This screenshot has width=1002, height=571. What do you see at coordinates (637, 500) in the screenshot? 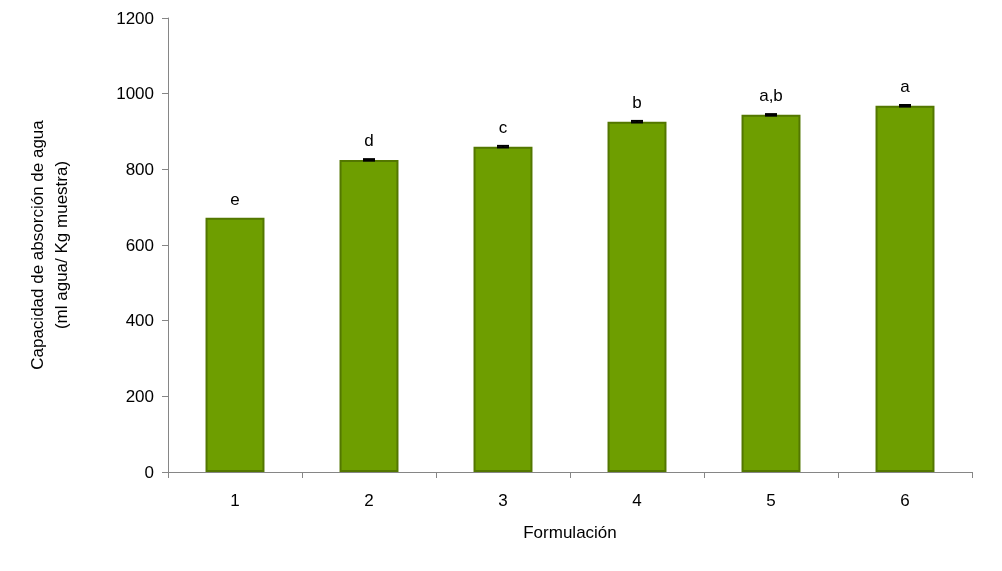
I see `x-tick-label: 4` at bounding box center [637, 500].